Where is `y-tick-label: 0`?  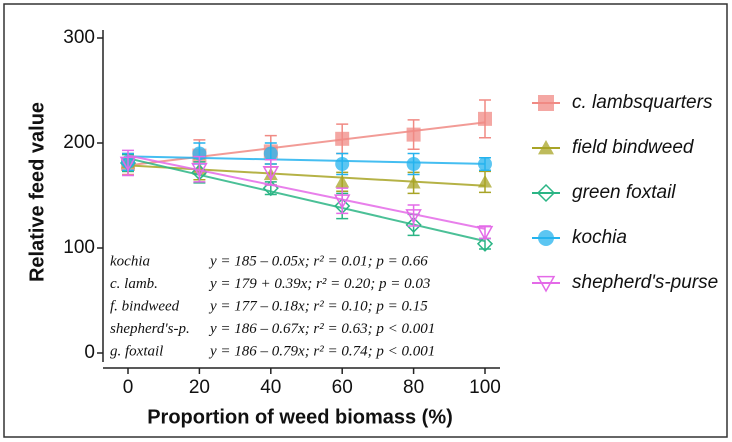
y-tick-label: 0 is located at coordinates (89, 352).